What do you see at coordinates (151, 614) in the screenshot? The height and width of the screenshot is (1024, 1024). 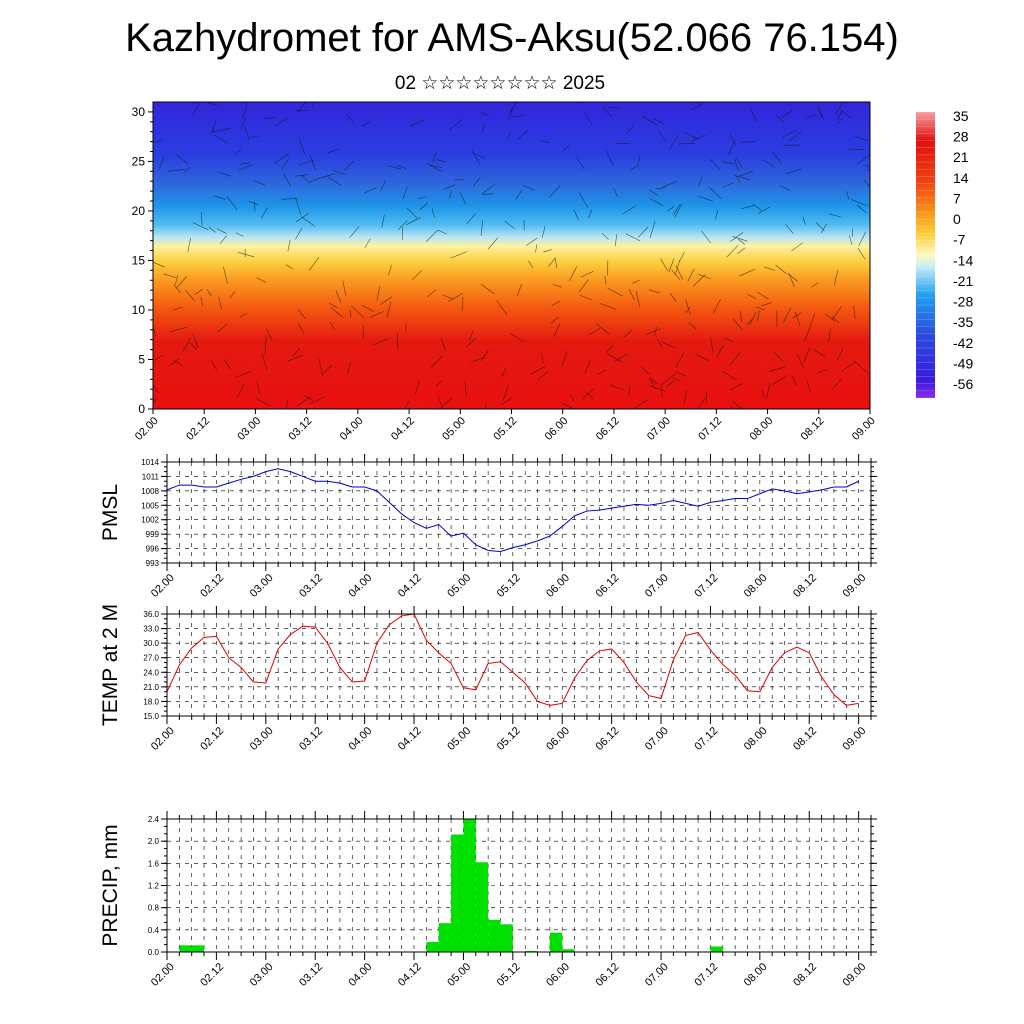 I see `y-tick-label: 36.0` at bounding box center [151, 614].